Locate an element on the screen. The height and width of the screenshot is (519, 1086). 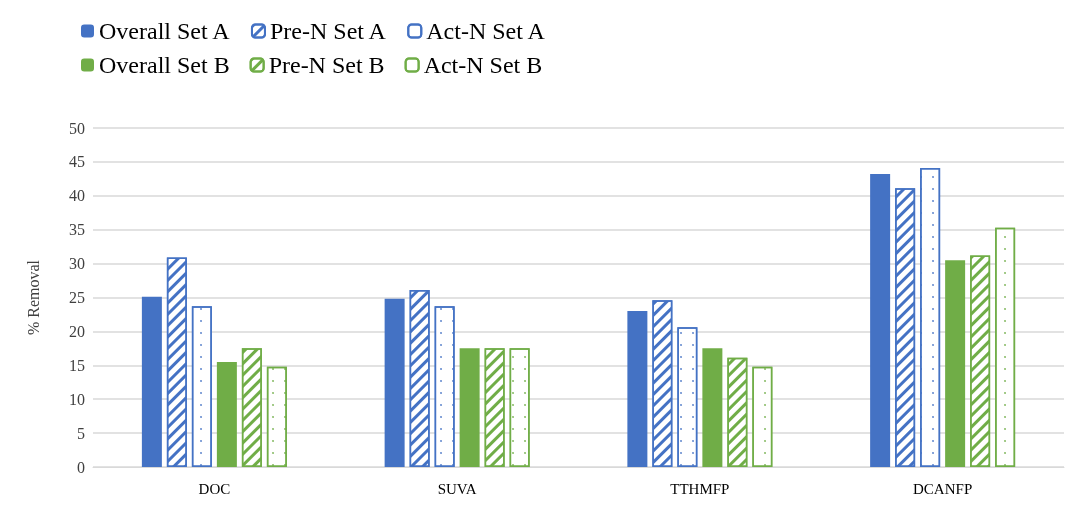
y-tick-label: 45 is located at coordinates (77, 162).